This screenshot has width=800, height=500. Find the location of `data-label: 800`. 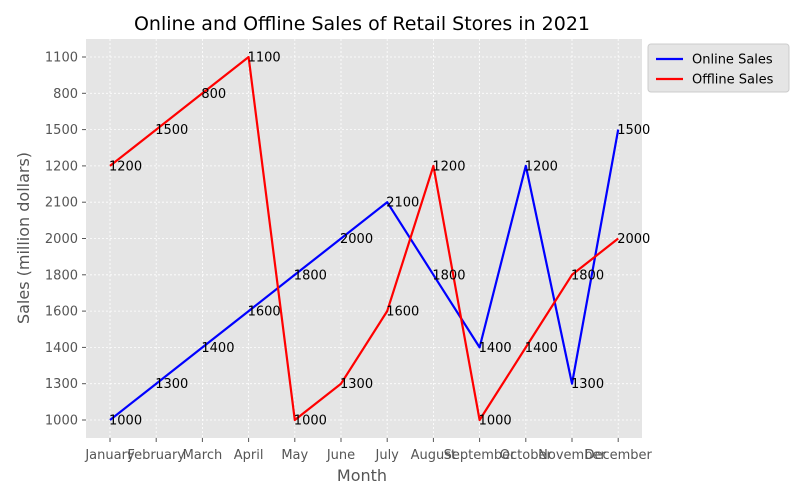

data-label: 800 is located at coordinates (213, 94).